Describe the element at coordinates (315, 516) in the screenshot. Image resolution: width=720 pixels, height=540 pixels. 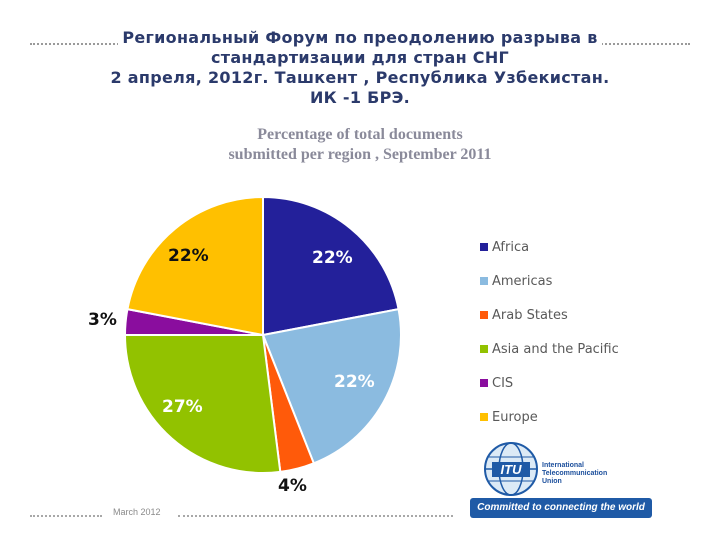
I see `footer-dotted-rule-middle` at that location.